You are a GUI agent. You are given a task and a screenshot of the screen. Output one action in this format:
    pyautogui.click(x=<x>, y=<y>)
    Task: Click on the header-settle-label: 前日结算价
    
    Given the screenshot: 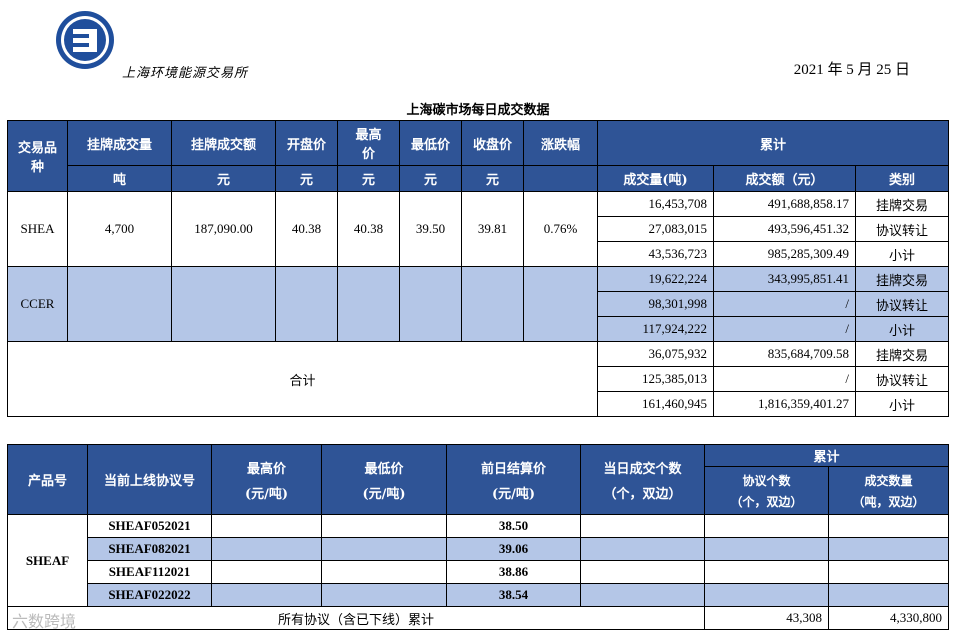 What is the action you would take?
    pyautogui.click(x=513, y=469)
    